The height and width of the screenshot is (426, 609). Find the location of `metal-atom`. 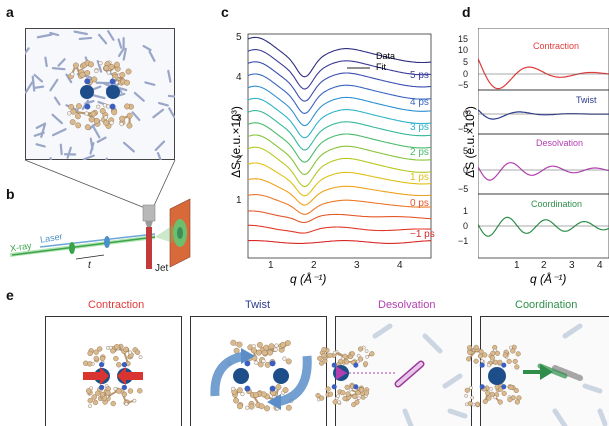

metal-atom is located at coordinates (87, 92).